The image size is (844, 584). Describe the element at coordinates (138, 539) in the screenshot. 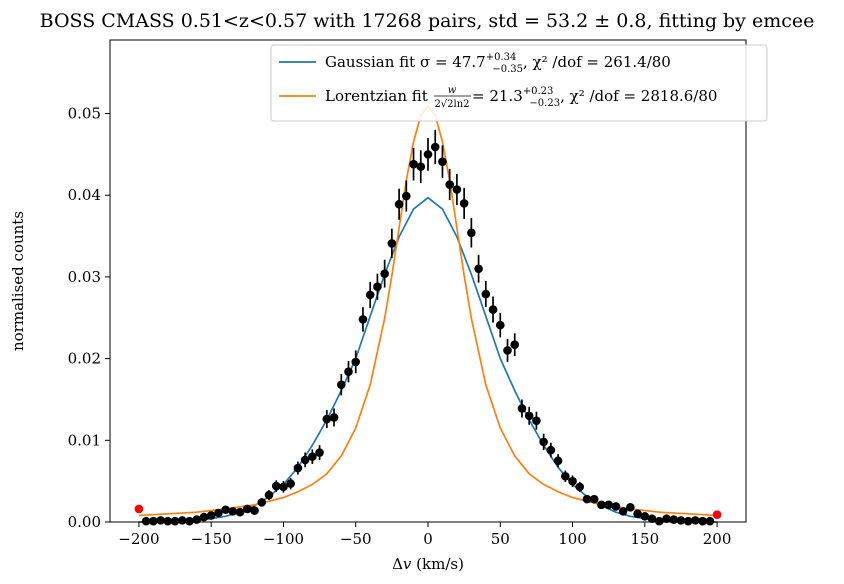

I see `x-tick-label: −200` at that location.